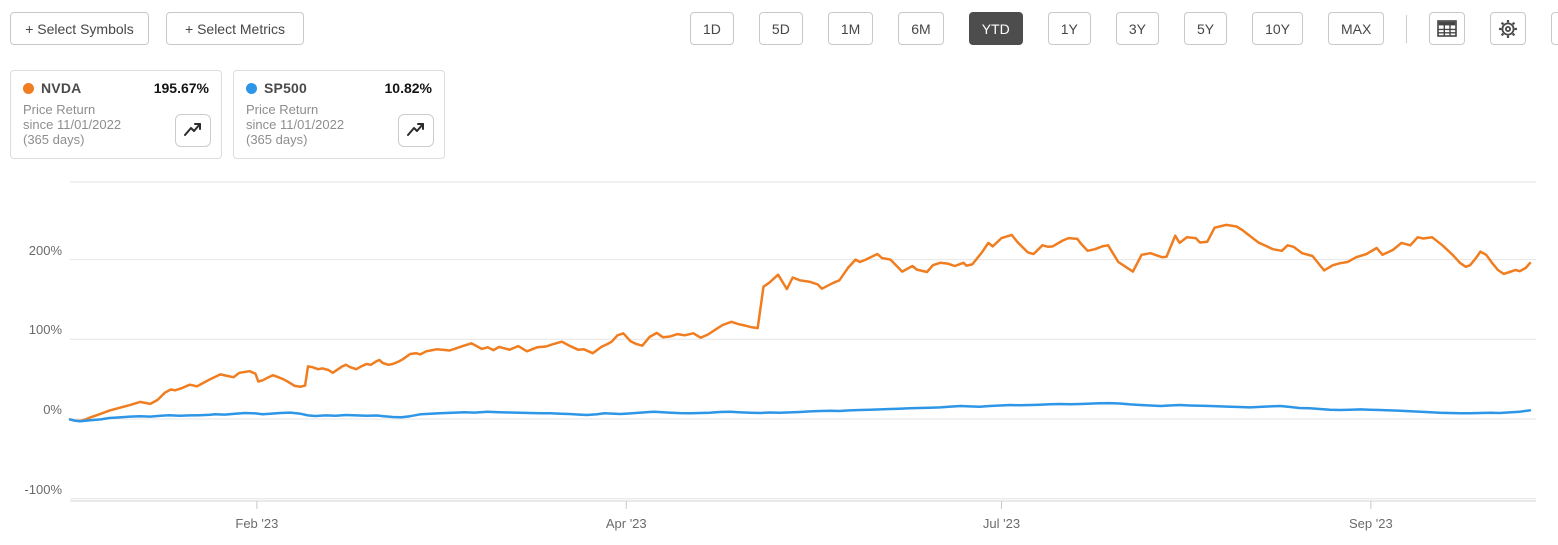  Describe the element at coordinates (780, 28) in the screenshot. I see `range-button-5d: 5D` at that location.